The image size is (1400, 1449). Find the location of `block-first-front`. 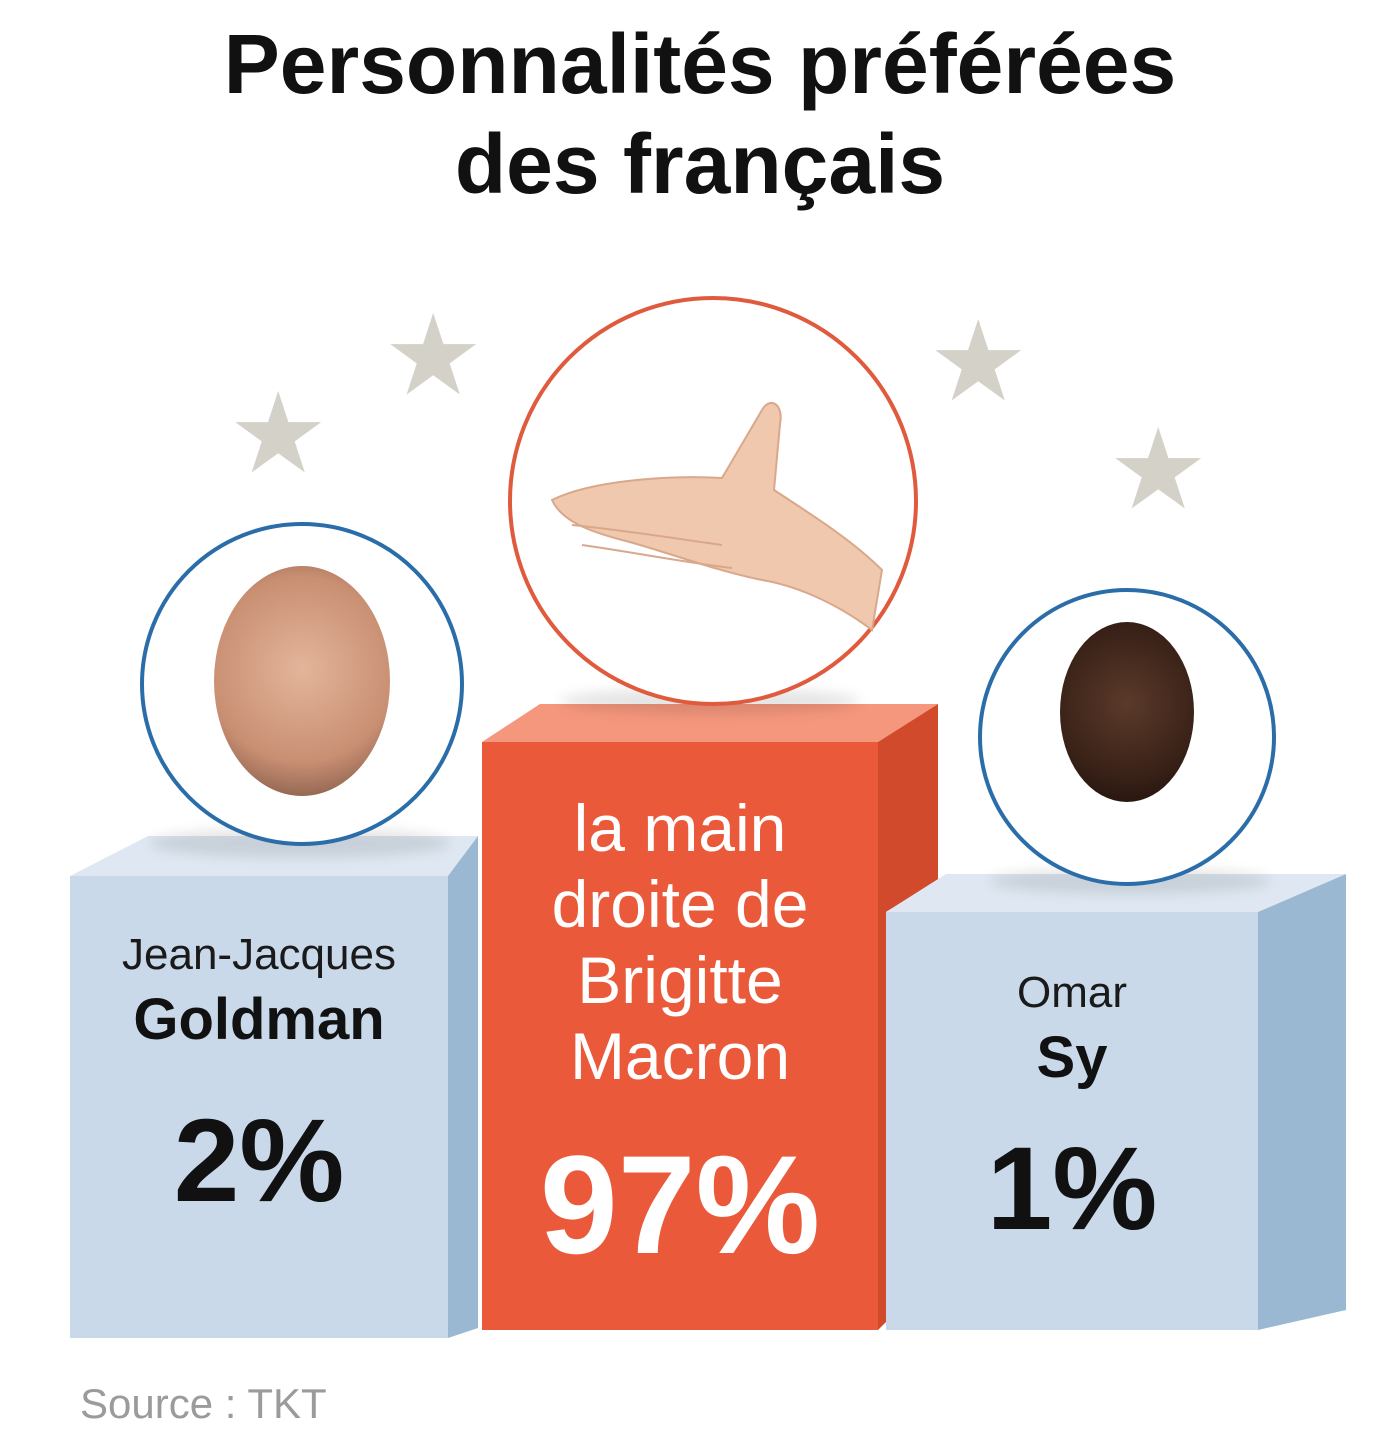

block-first-front is located at coordinates (680, 1036).